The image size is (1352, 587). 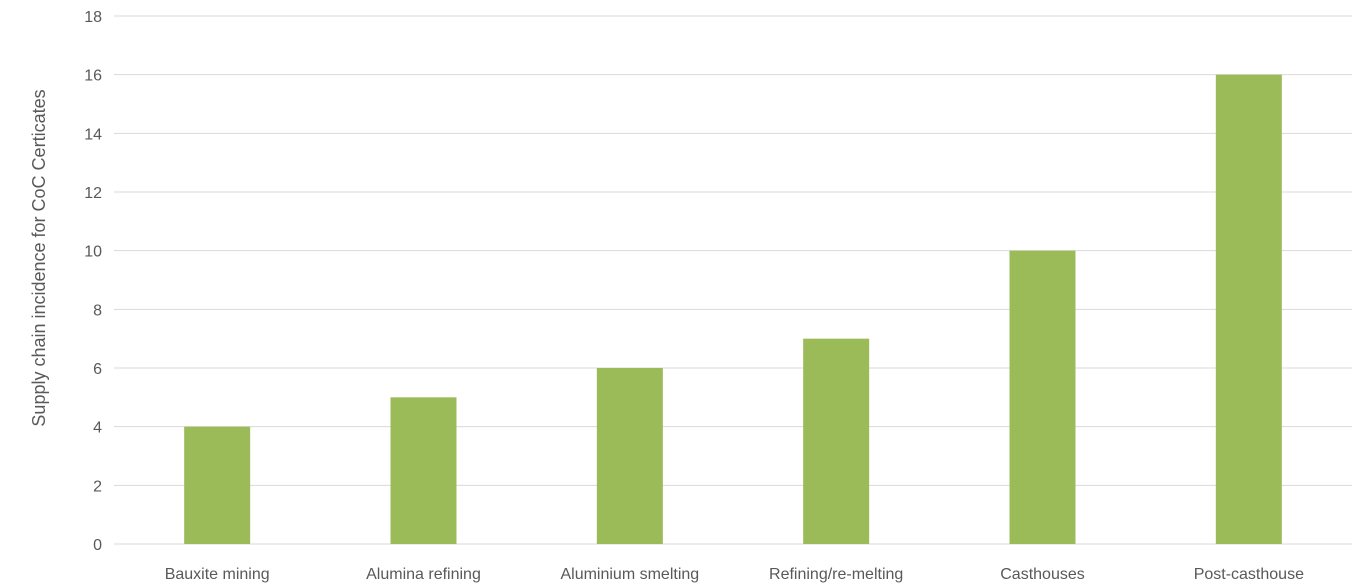 I want to click on y-tick-label: 8, so click(x=97, y=310).